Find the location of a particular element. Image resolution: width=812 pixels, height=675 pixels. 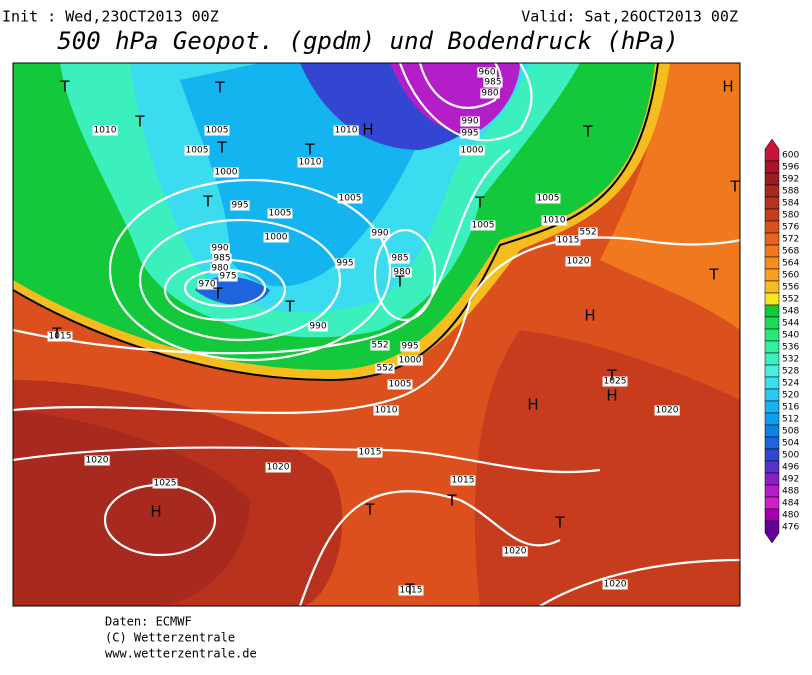

warm-field-east is located at coordinates (607, 468).